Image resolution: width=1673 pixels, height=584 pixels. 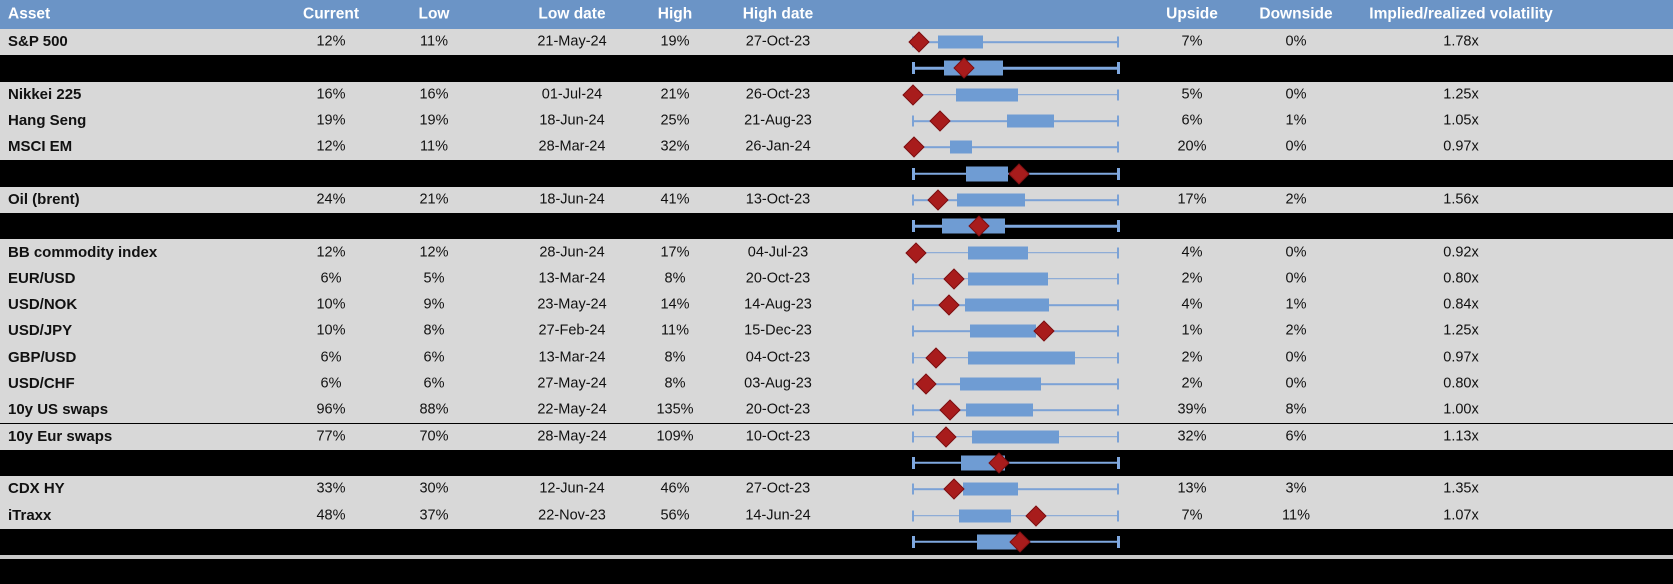 I want to click on downside-cell: 3%, so click(x=1296, y=488).